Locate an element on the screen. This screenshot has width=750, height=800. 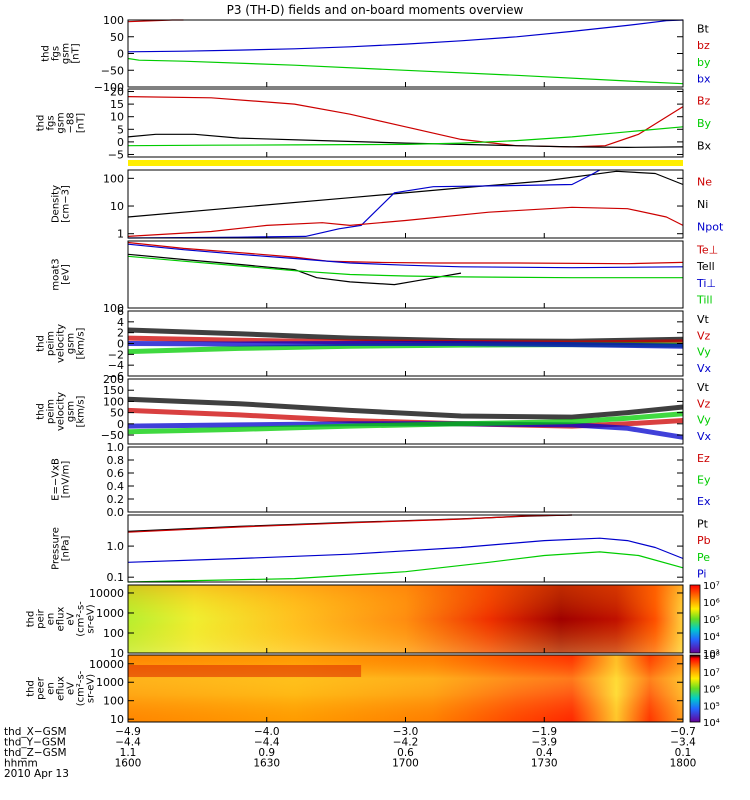
y-tick-label: 5 is located at coordinates (120, 129).